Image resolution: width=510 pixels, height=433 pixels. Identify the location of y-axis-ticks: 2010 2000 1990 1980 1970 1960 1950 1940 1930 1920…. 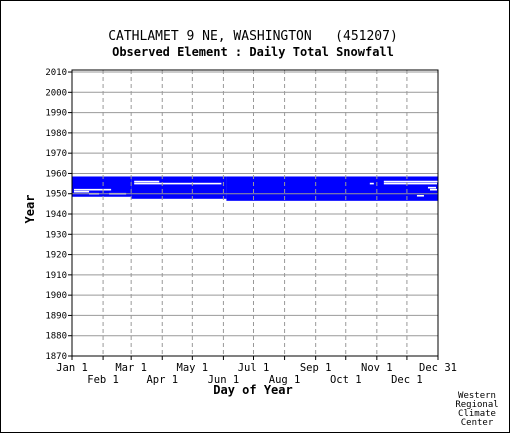
(58, 215).